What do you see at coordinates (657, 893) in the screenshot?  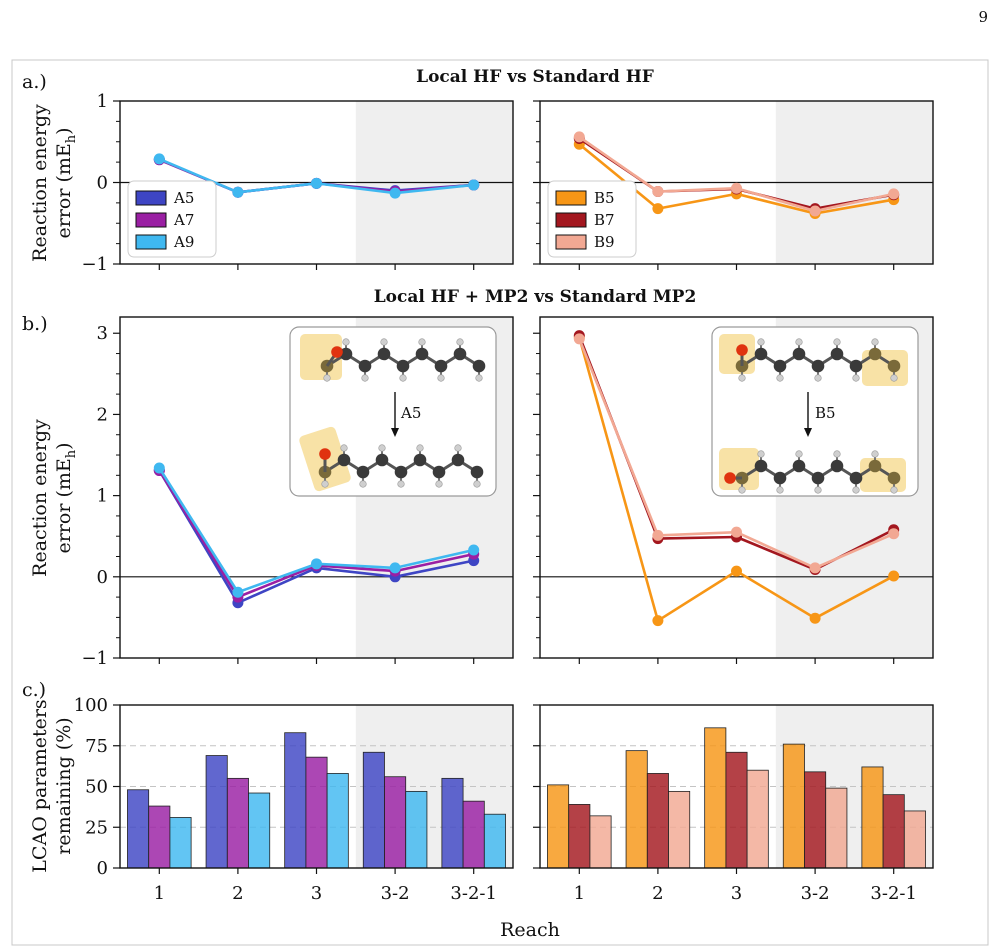 I see `c-right-xtick-label: 2` at bounding box center [657, 893].